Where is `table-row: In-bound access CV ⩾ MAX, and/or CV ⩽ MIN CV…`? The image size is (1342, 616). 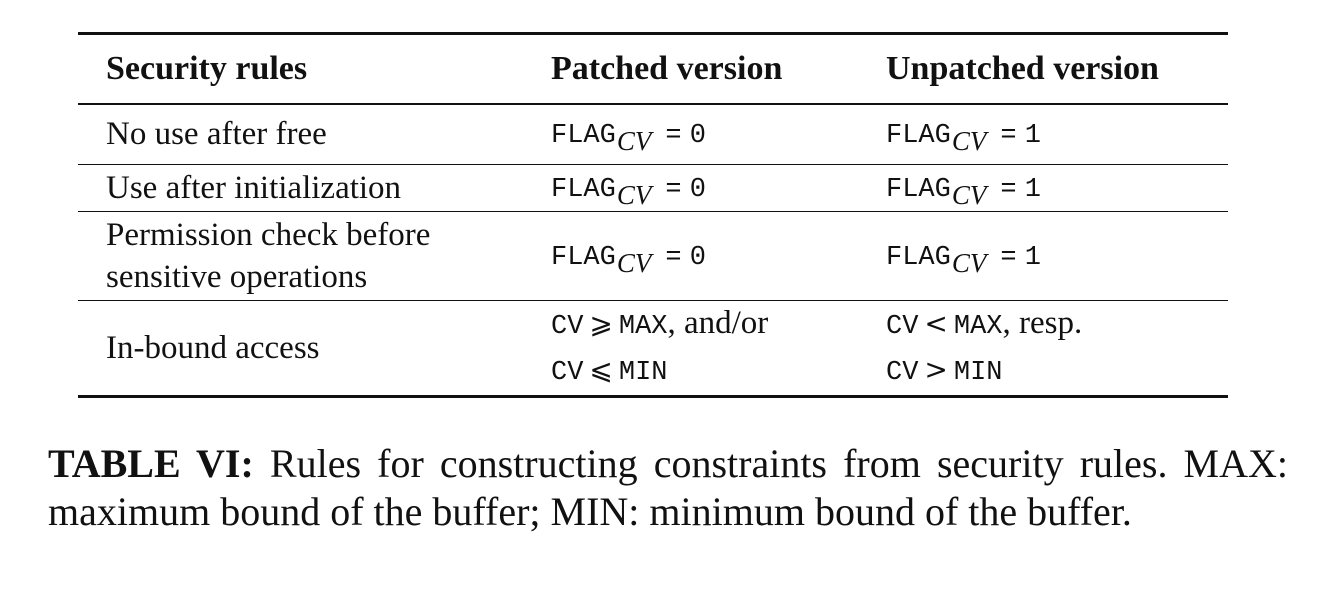 table-row: In-bound access CV ⩾ MAX, and/or CV ⩽ MIN CV… is located at coordinates (653, 349).